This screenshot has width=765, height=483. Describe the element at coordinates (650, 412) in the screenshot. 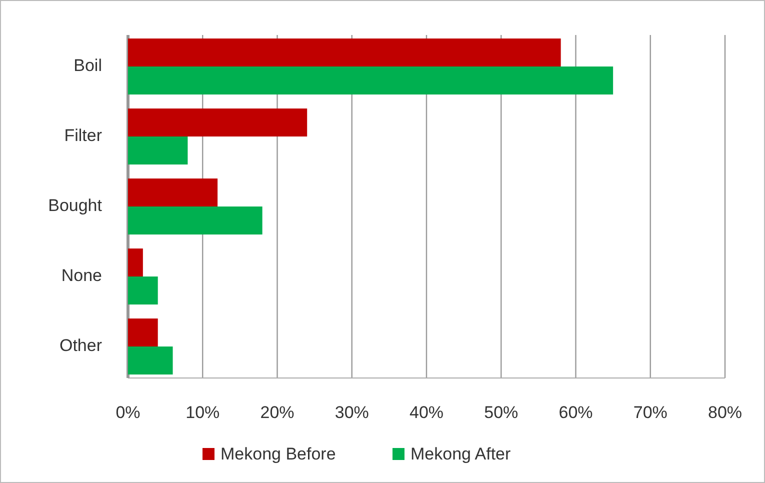

I see `x-tick-label: 70%` at that location.